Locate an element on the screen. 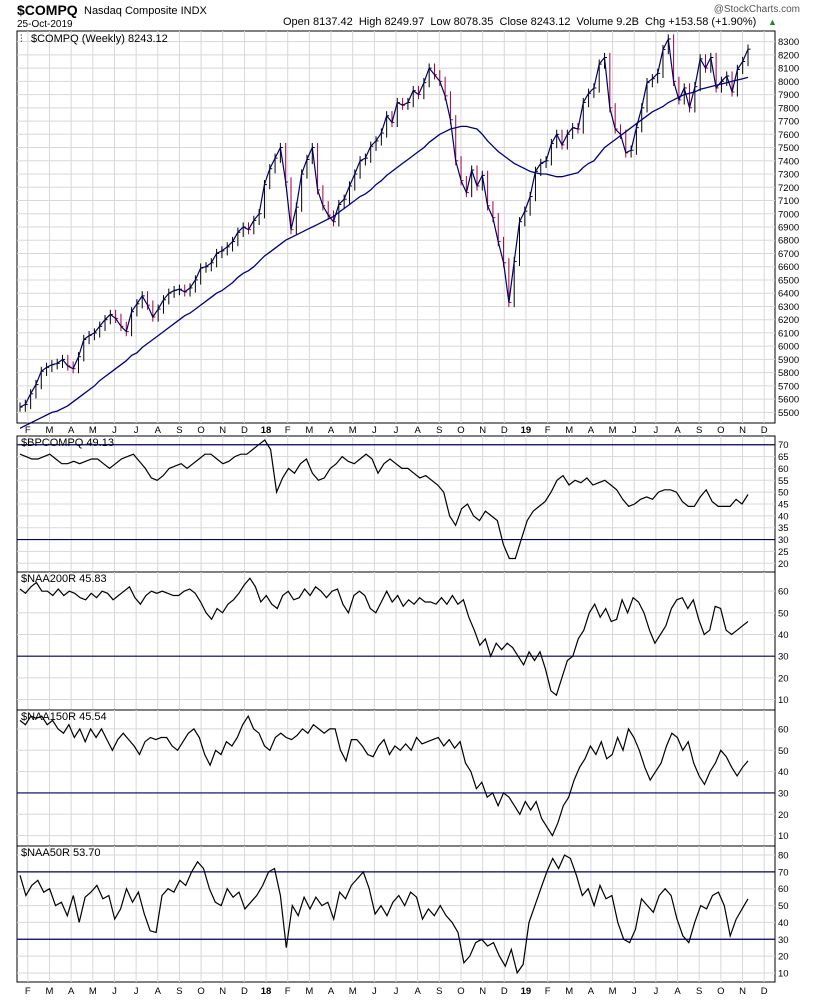  y-tick-label: 8100 is located at coordinates (788, 69).